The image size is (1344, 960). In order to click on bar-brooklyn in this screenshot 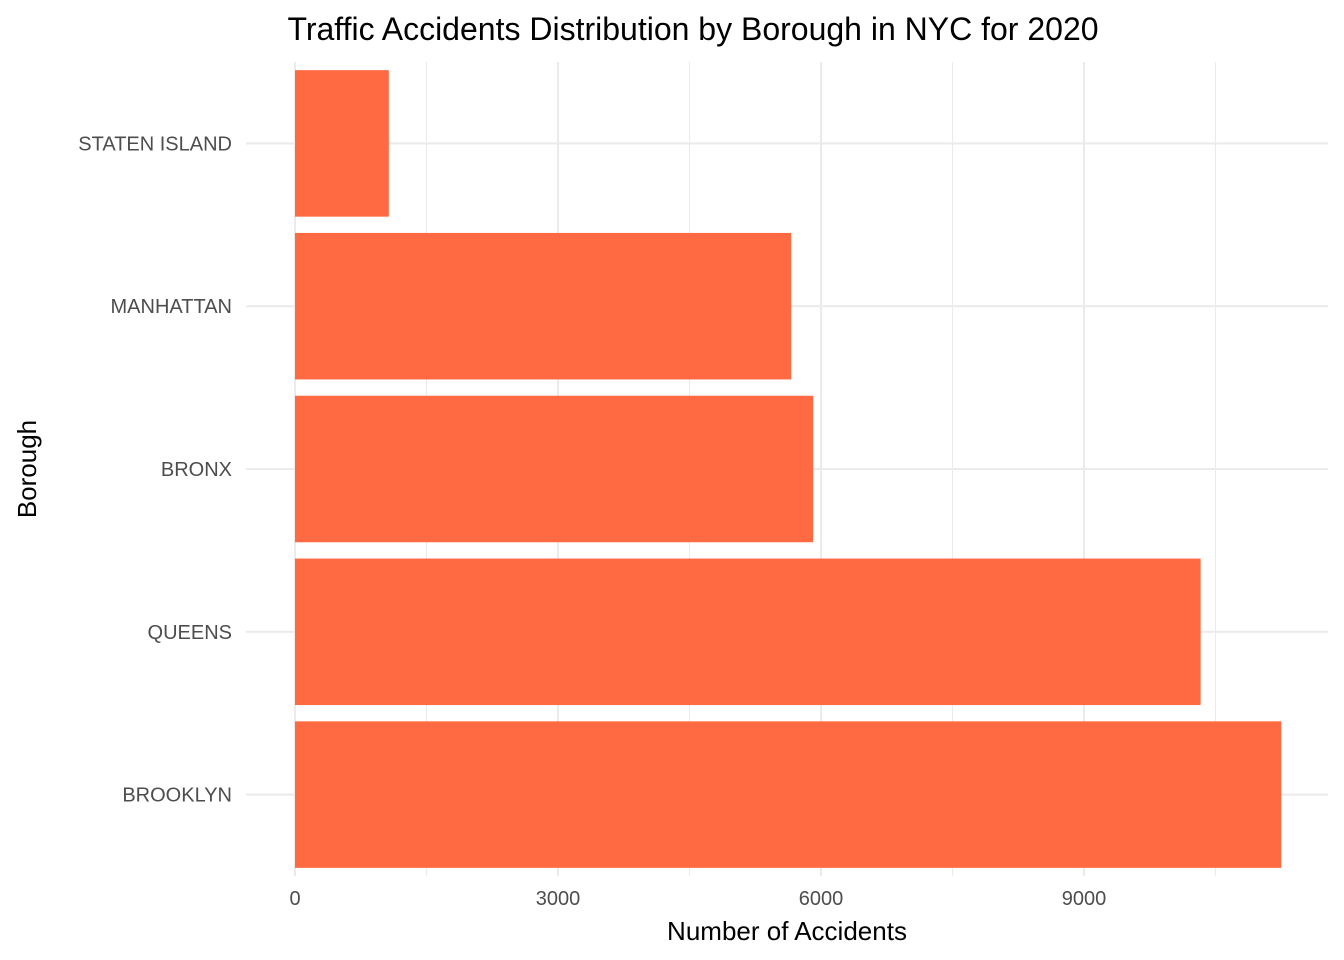, I will do `click(788, 794)`.